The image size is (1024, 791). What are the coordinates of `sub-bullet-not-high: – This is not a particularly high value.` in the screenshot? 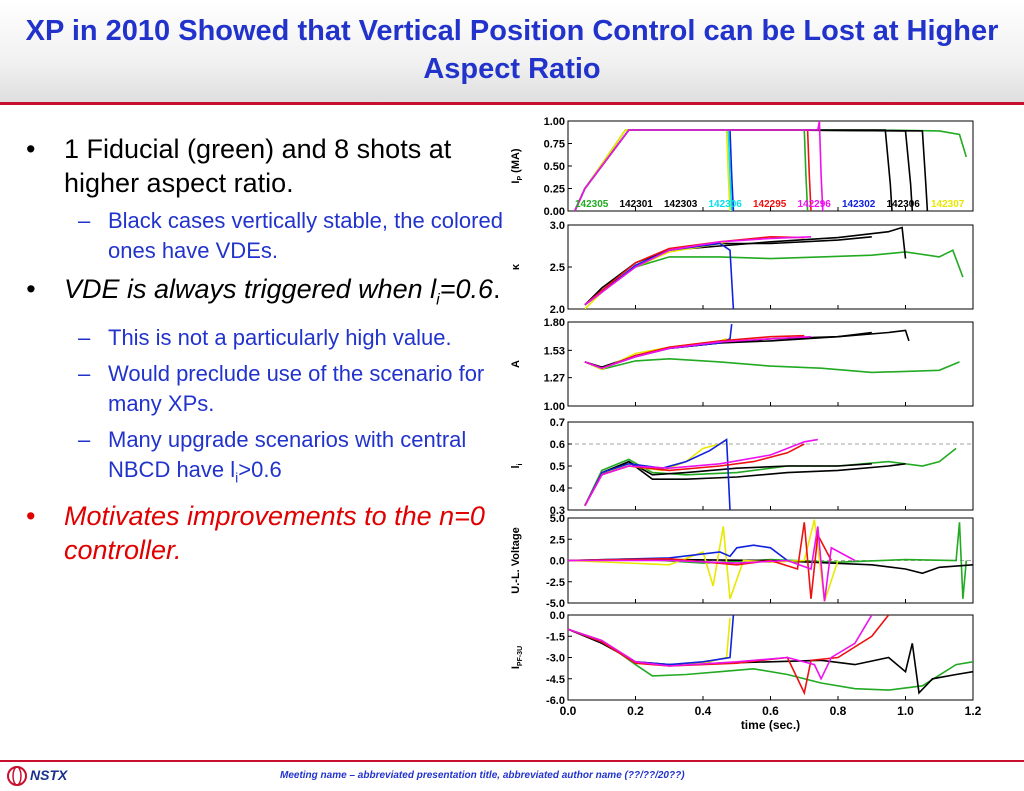 It's located at (266, 338).